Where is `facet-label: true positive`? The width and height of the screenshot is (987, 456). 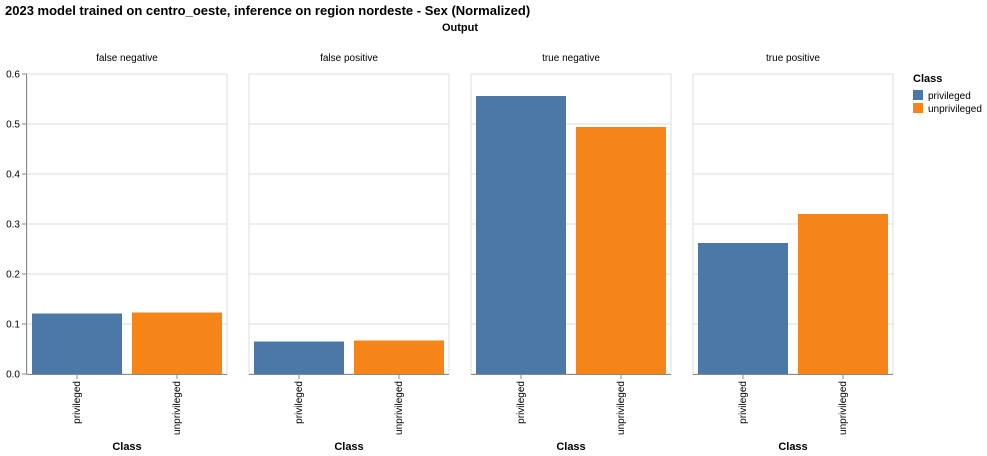 facet-label: true positive is located at coordinates (793, 58).